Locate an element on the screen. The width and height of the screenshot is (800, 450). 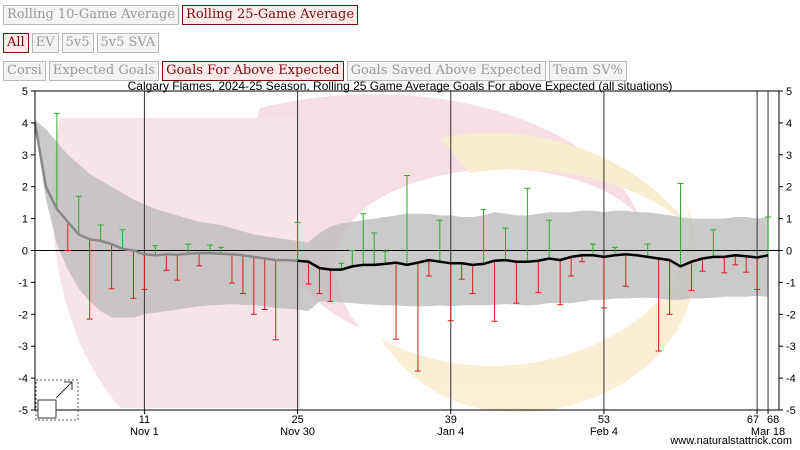
situation-selector: All EV 5v5 5v5 SVA is located at coordinates (81, 43).